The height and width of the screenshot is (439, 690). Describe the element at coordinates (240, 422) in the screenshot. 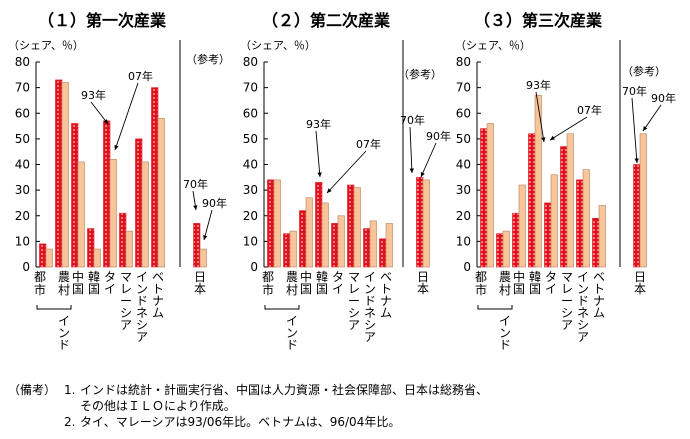

I see `note-2-line-1: タイ、マレーシアは93/06年比。ベトナムは、96/04年比。` at that location.